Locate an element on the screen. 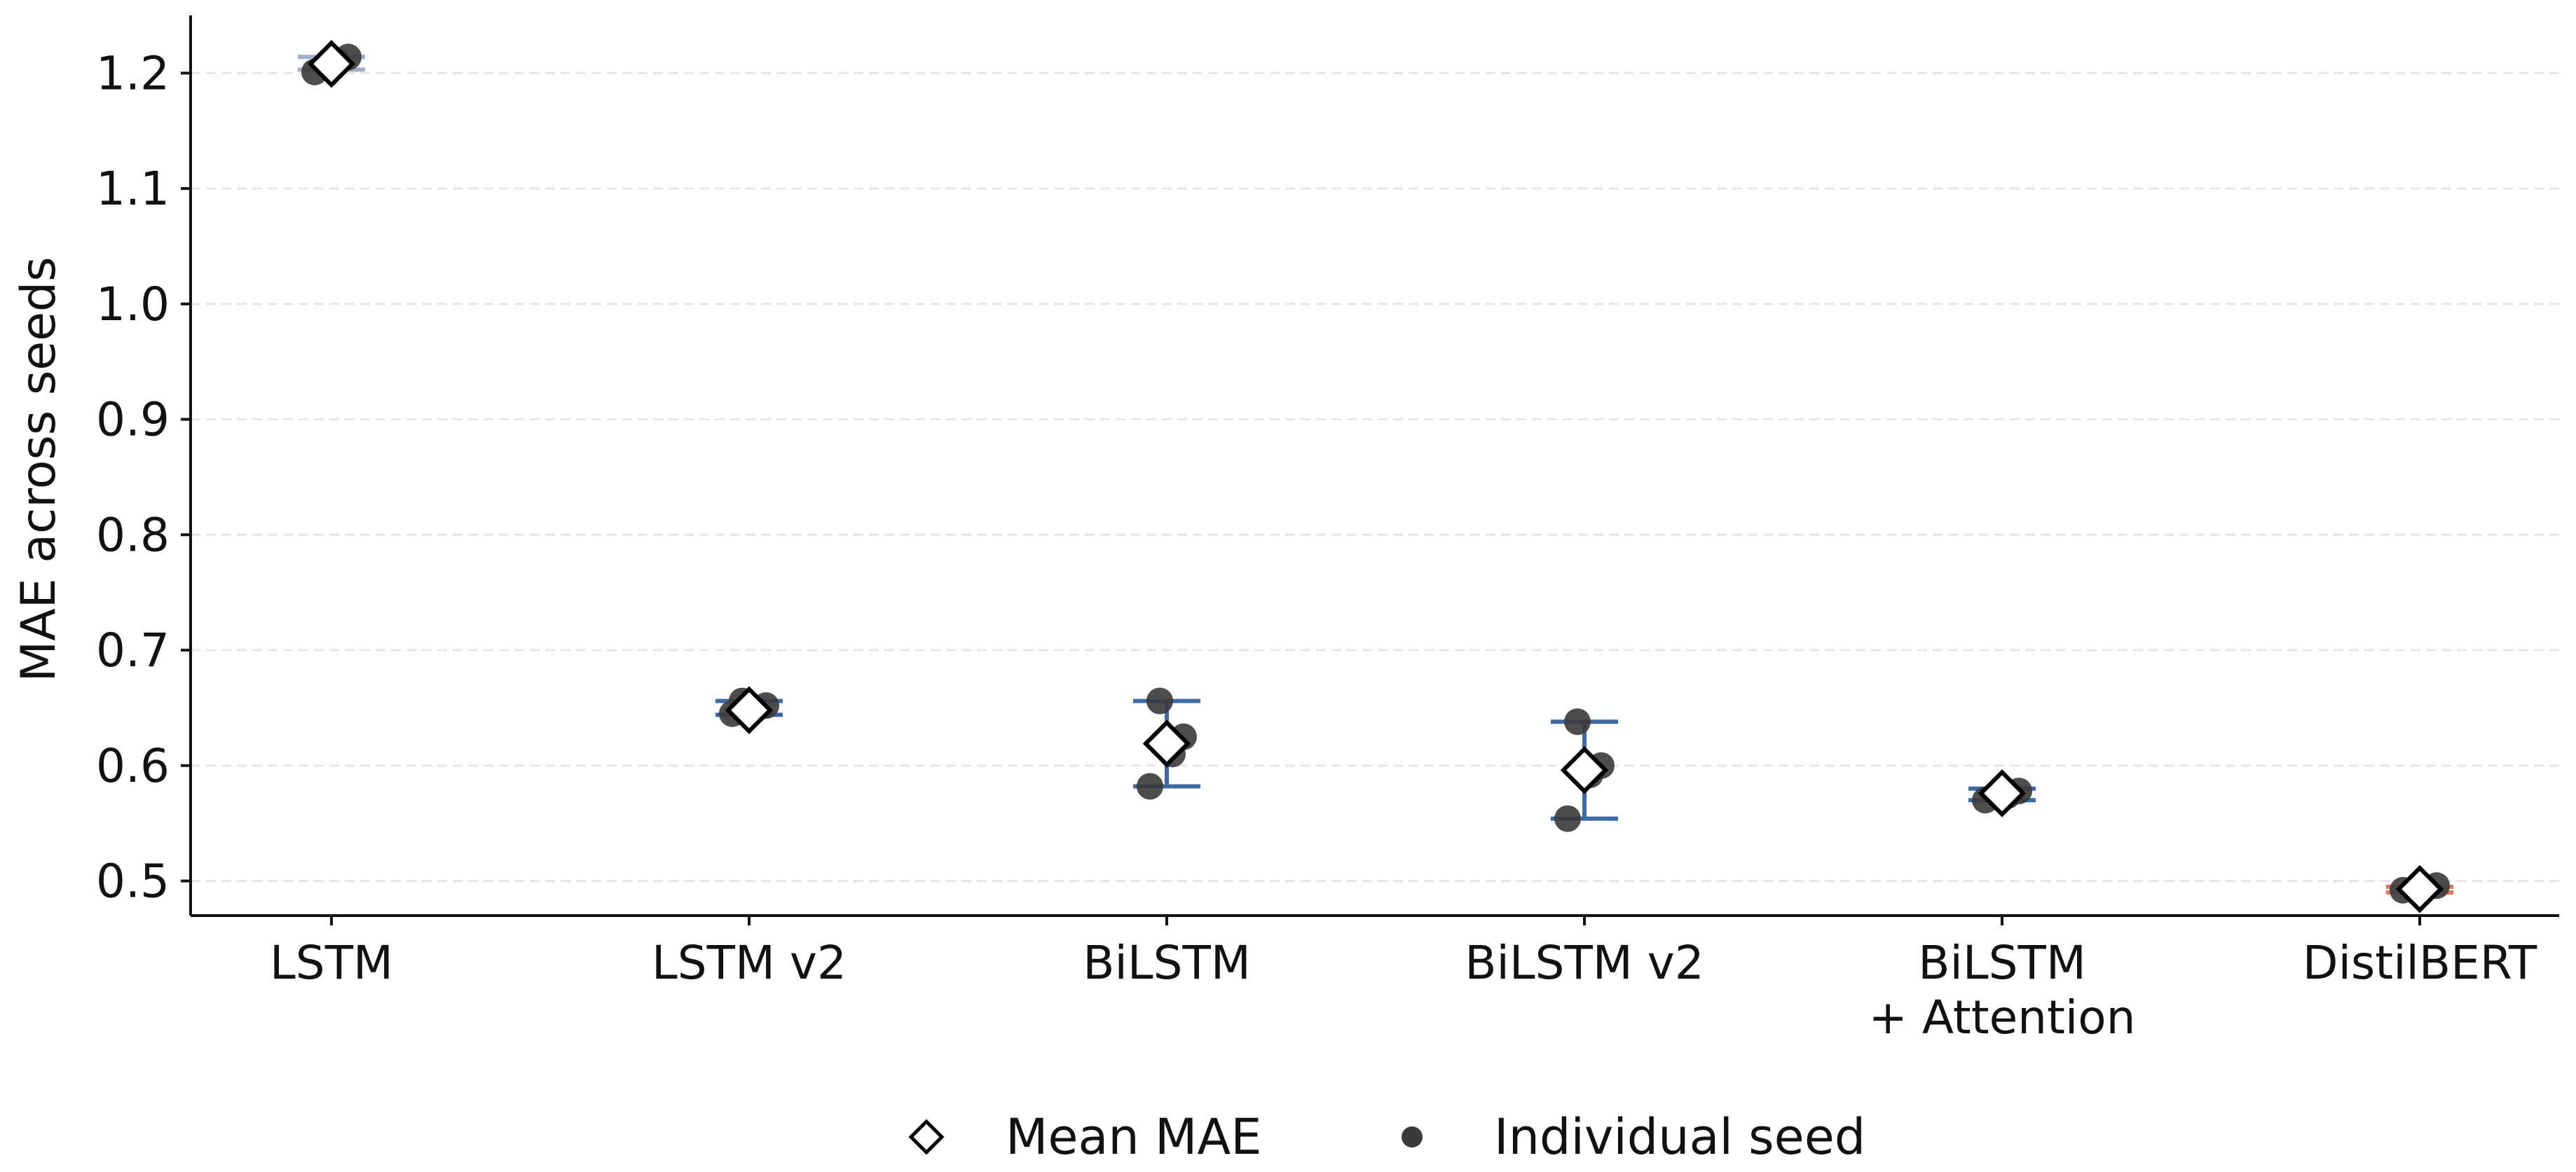 This screenshot has height=1172, width=2576. x-tick-label: + Attention is located at coordinates (2003, 1018).